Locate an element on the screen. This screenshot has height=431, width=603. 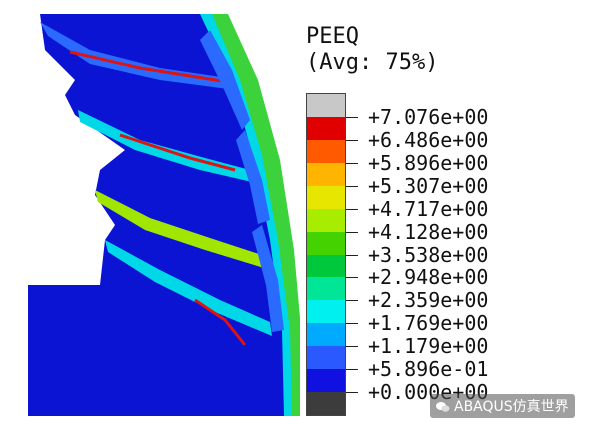
tooth-3-band is located at coordinates (179, 229).